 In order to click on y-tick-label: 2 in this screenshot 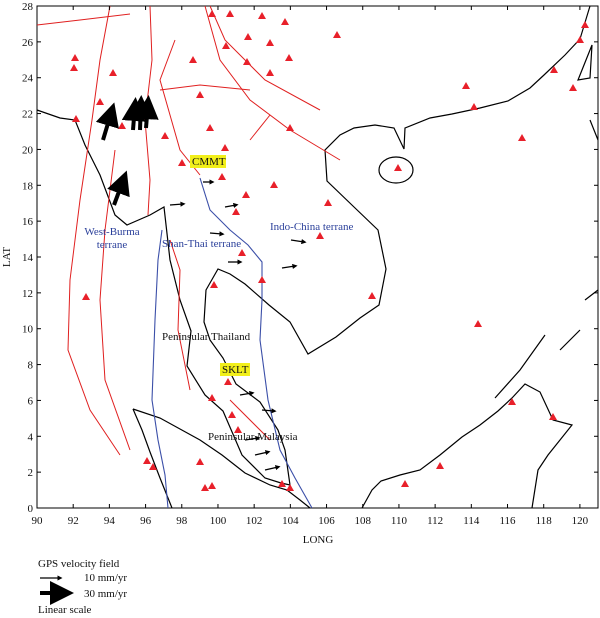, I will do `click(31, 473)`.